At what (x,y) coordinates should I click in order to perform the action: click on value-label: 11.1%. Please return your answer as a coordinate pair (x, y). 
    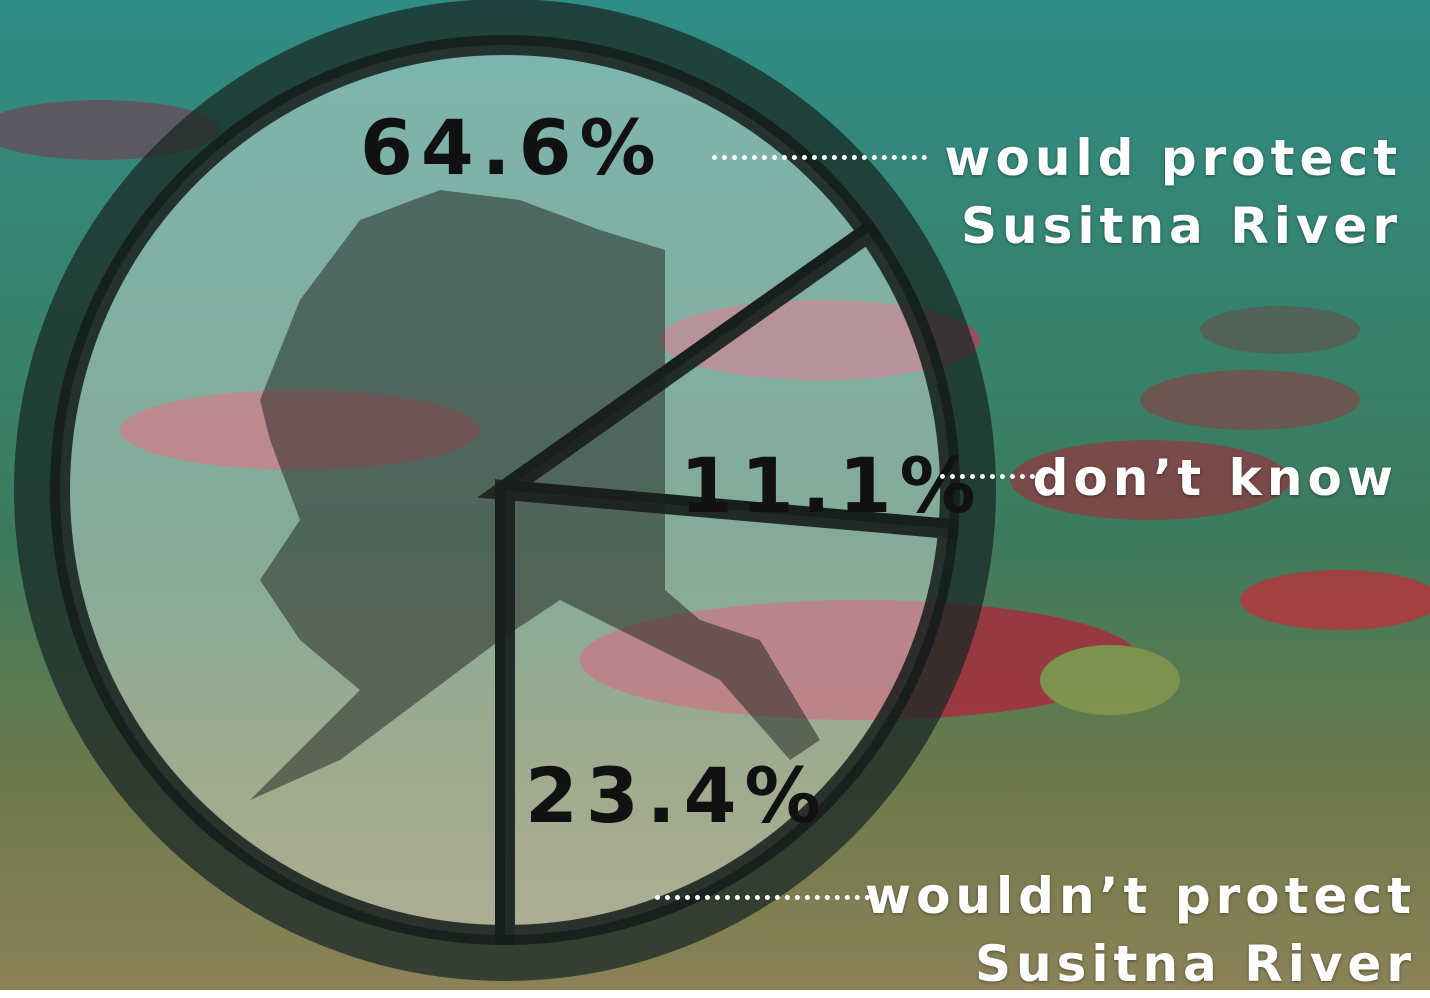
    Looking at the image, I should click on (832, 485).